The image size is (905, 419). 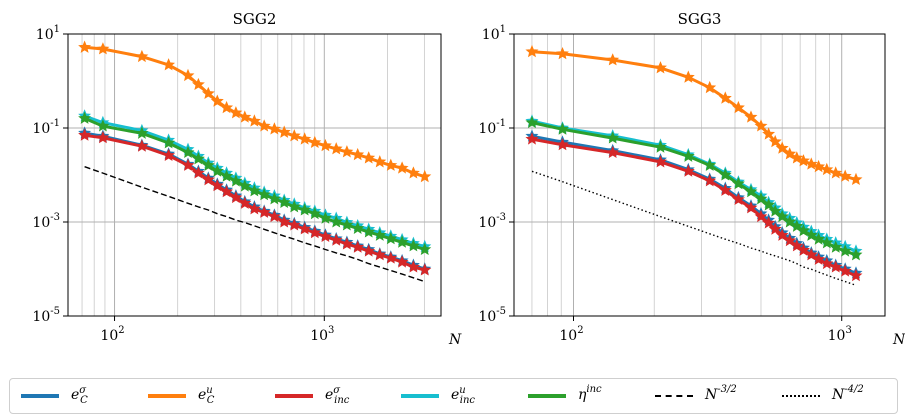 I want to click on y-tick-label: 10¹, so click(x=494, y=33).